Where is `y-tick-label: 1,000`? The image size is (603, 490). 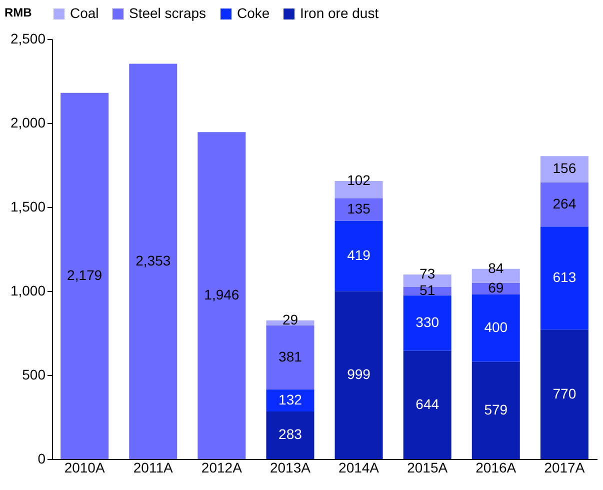 y-tick-label: 1,000 is located at coordinates (28, 290).